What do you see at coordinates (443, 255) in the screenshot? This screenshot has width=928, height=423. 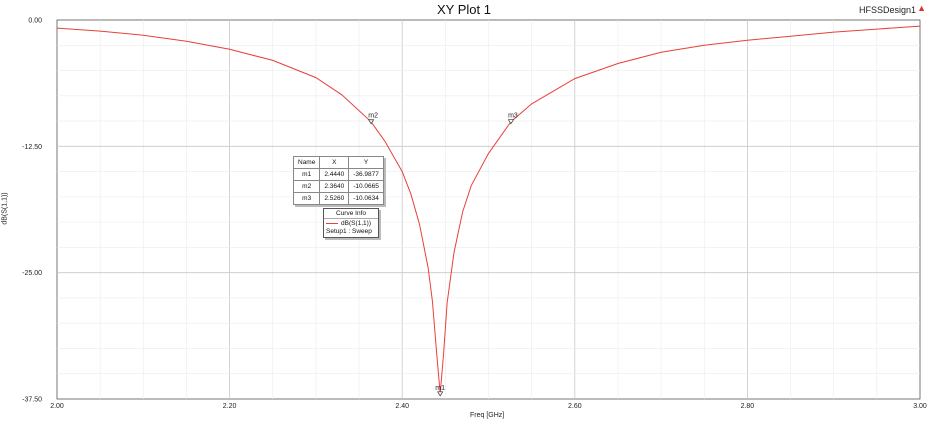 I see `curve-markers: m1 m2 m3` at bounding box center [443, 255].